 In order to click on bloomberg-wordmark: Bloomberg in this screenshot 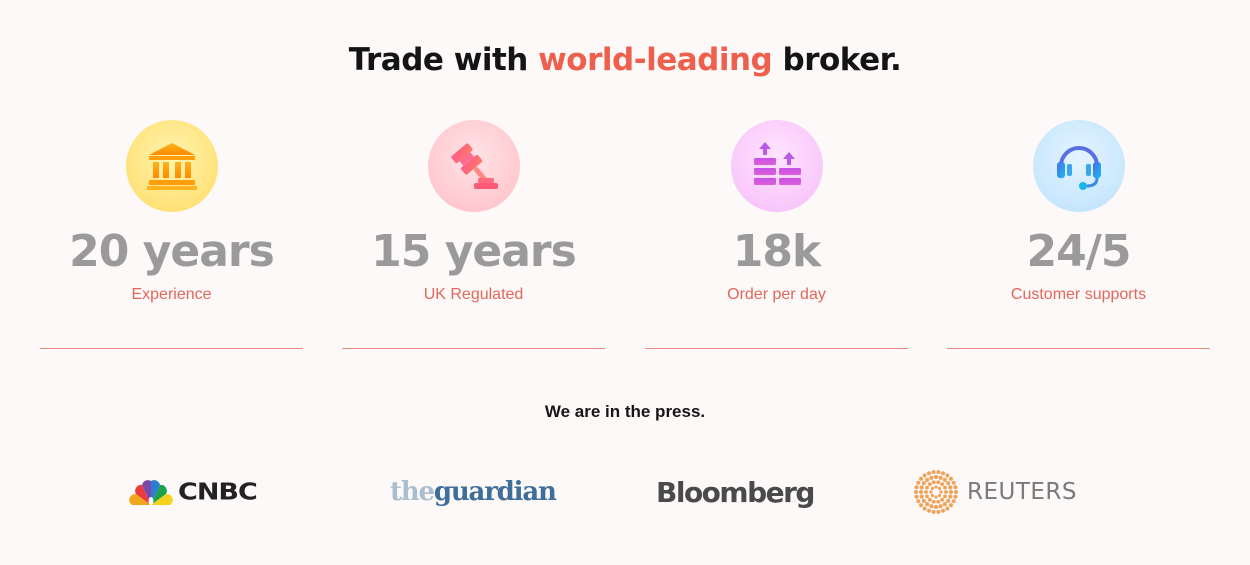, I will do `click(735, 492)`.